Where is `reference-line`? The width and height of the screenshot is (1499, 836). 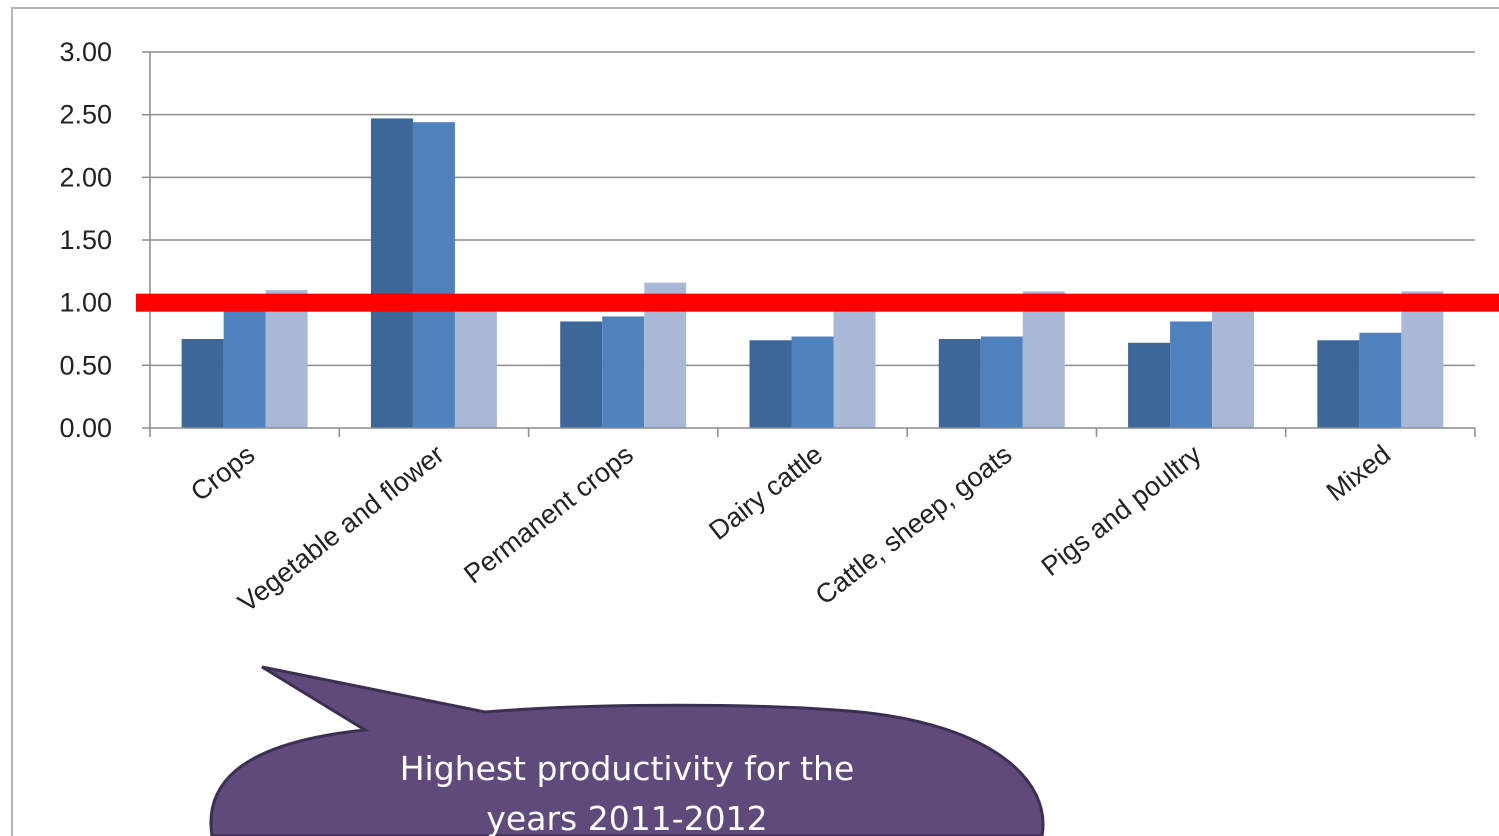 reference-line is located at coordinates (817, 303).